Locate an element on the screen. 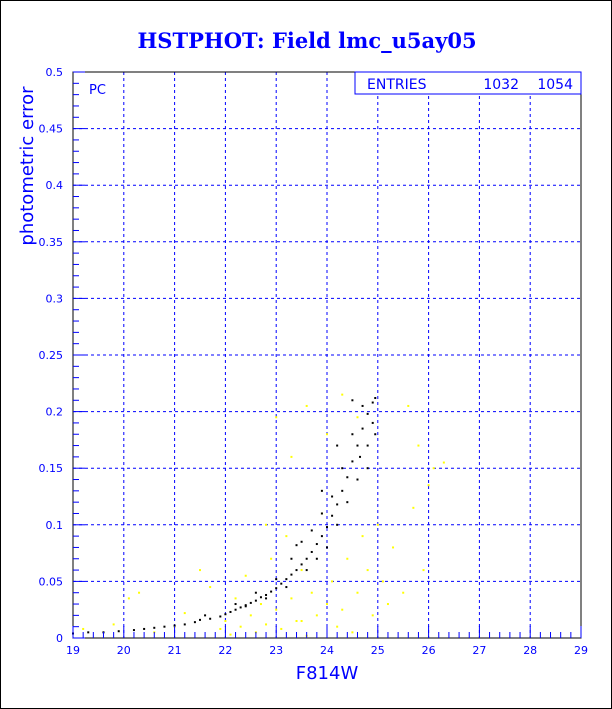 The image size is (612, 709). y-tick-label: 0.15 is located at coordinates (51, 468).